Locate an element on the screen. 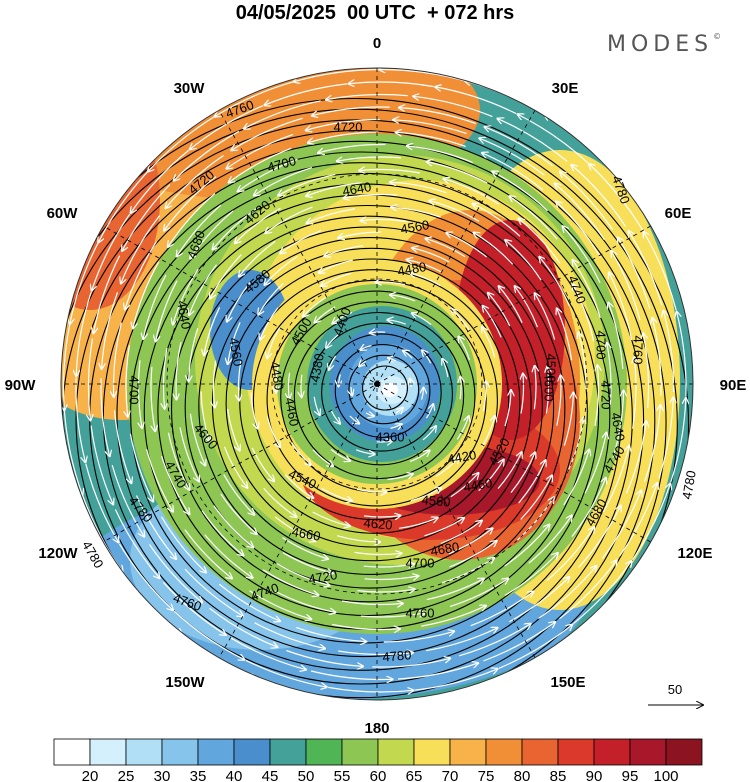 This screenshot has width=750, height=782. colorbar-tick-label: 25 is located at coordinates (126, 775).